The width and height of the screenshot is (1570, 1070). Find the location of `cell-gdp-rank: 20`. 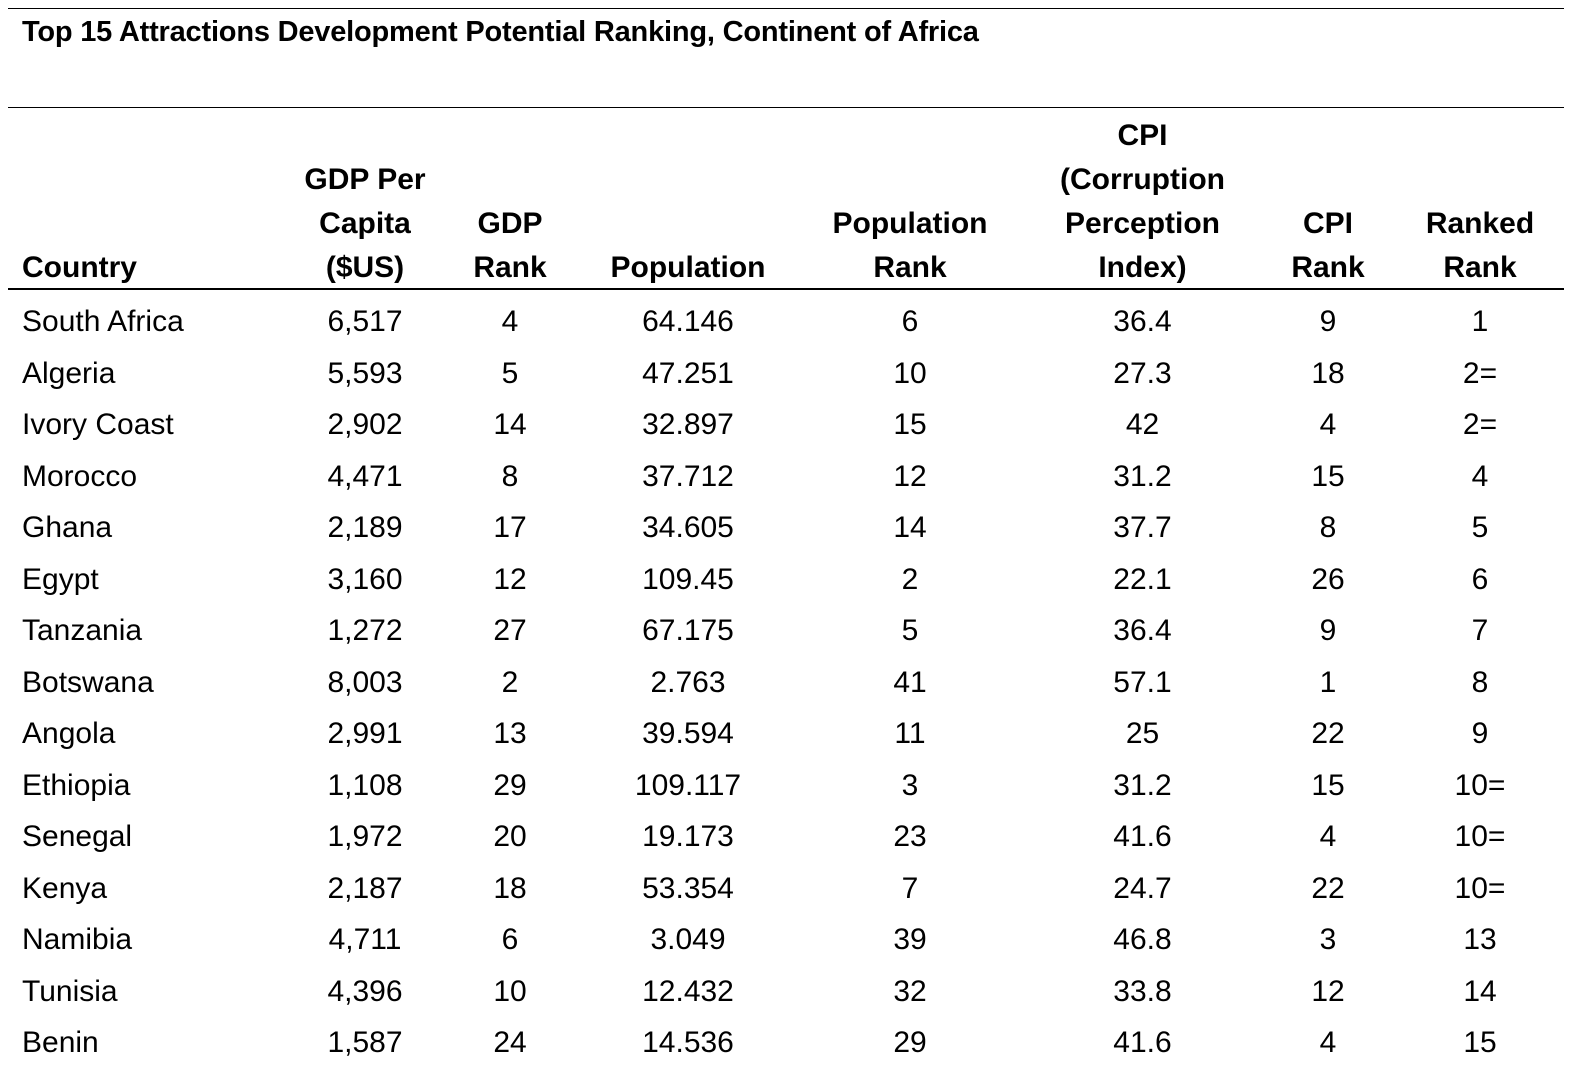

cell-gdp-rank: 20 is located at coordinates (510, 836).